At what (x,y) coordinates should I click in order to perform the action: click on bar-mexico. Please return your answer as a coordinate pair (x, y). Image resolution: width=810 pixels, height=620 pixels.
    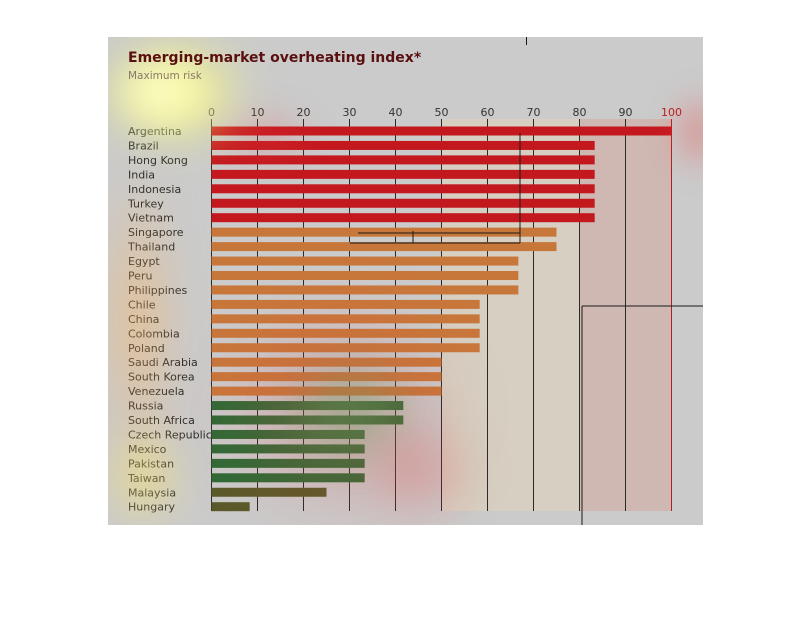
    Looking at the image, I should click on (288, 449).